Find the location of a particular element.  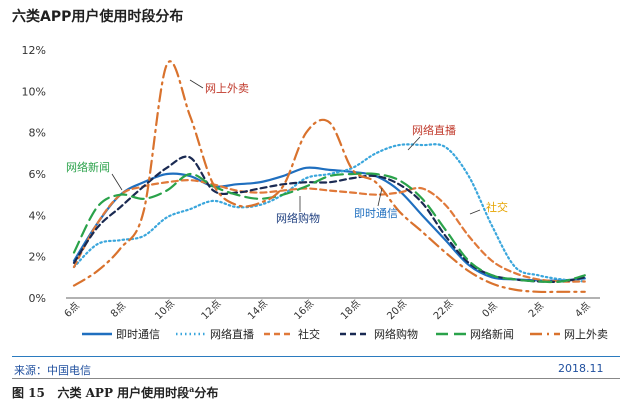

caption-superscript: a is located at coordinates (192, 389).